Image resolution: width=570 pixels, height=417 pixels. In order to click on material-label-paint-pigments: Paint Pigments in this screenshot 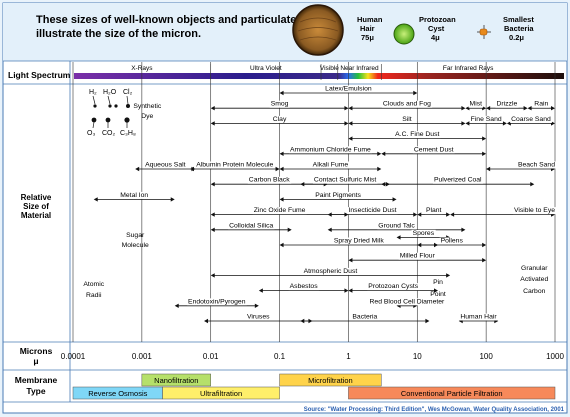, I will do `click(338, 195)`.